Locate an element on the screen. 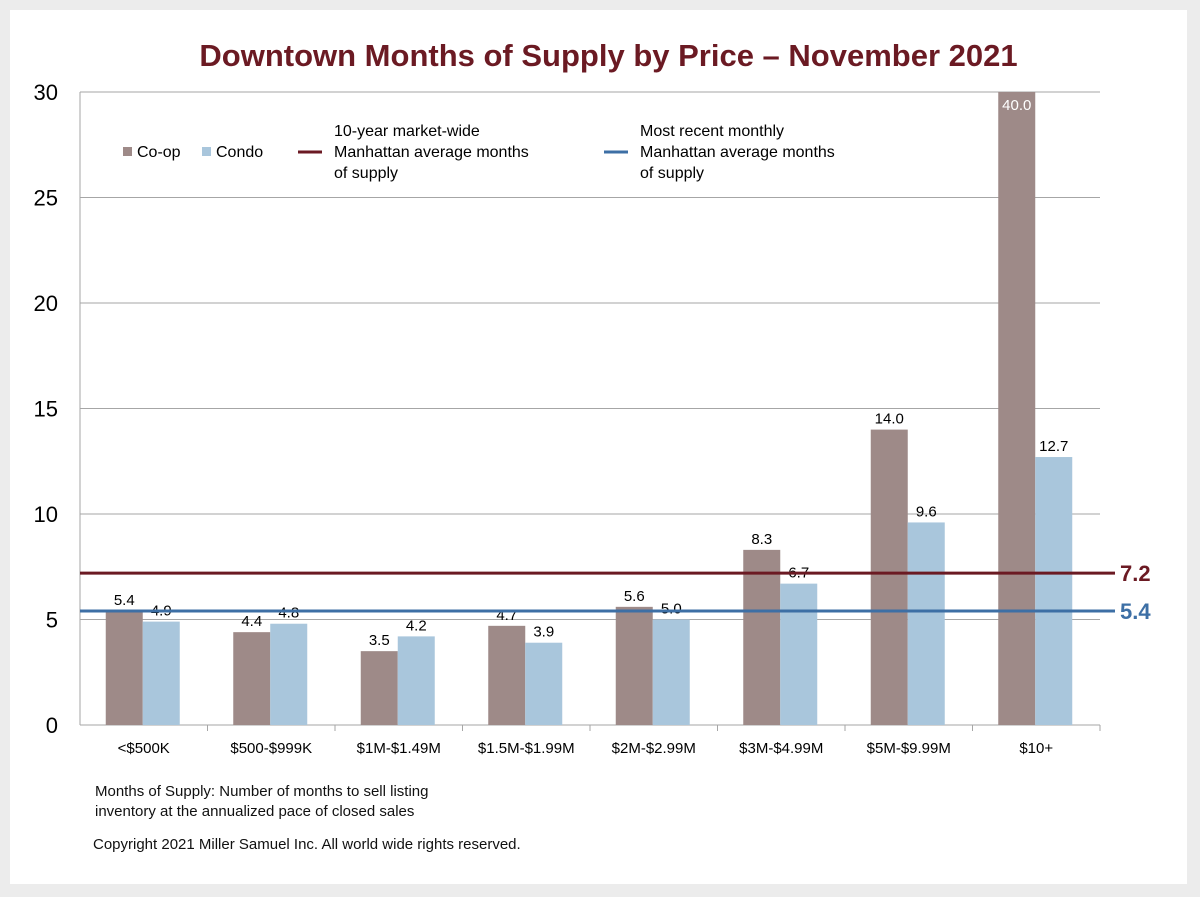  data-label: 5.0 is located at coordinates (671, 609).